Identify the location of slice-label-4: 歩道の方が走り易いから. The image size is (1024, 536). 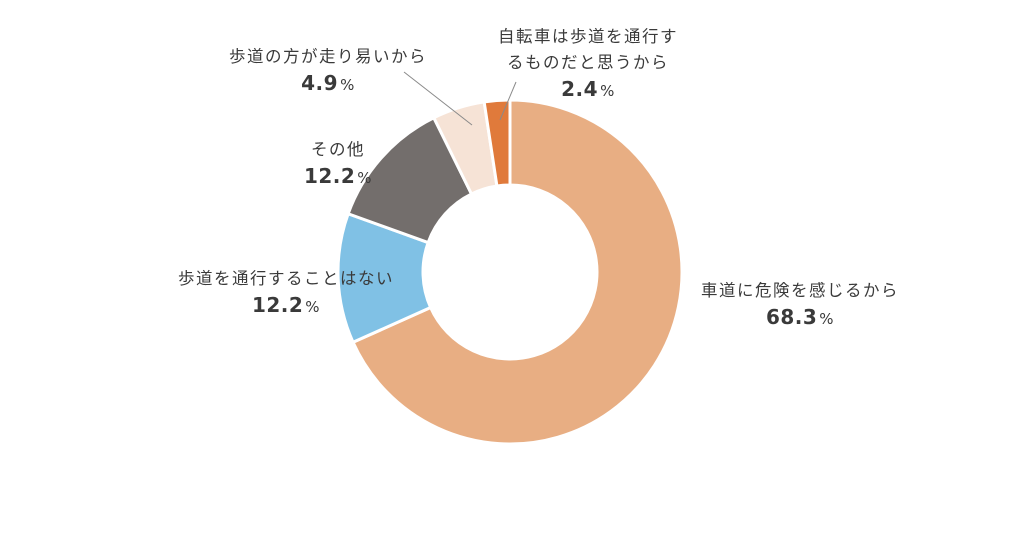
(328, 56).